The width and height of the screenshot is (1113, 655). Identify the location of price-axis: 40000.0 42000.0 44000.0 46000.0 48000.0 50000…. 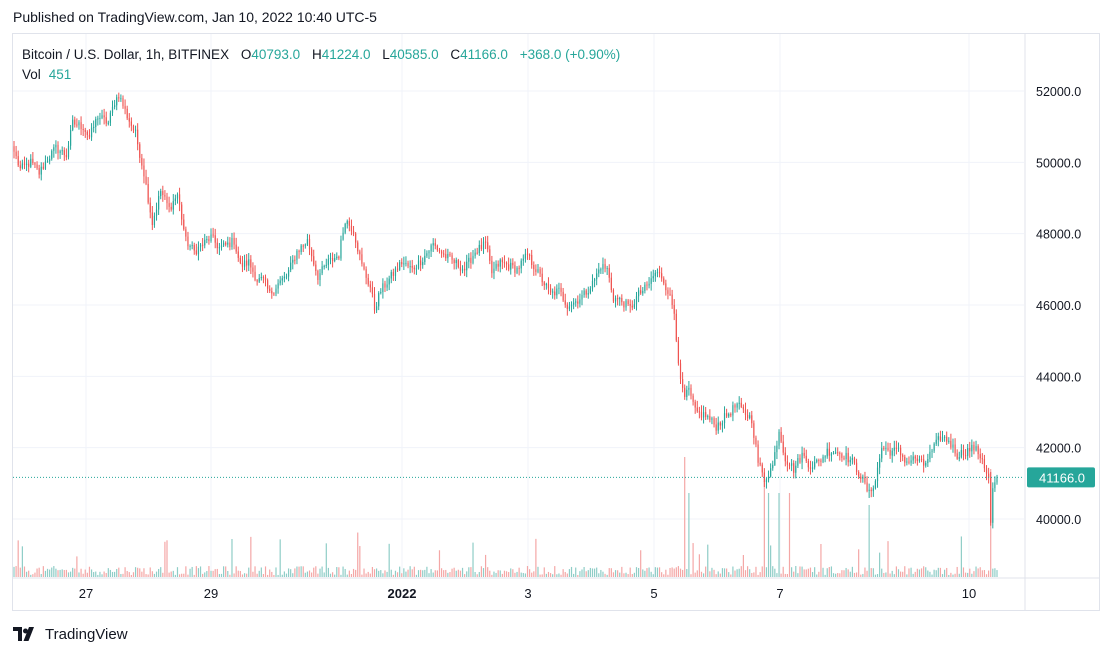
(1058, 306).